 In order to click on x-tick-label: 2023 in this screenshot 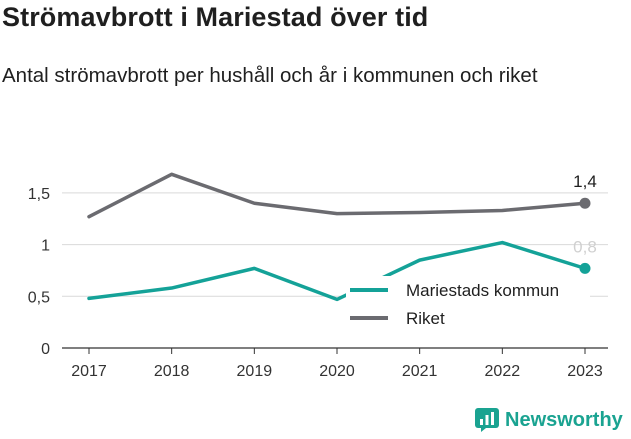, I will do `click(585, 371)`.